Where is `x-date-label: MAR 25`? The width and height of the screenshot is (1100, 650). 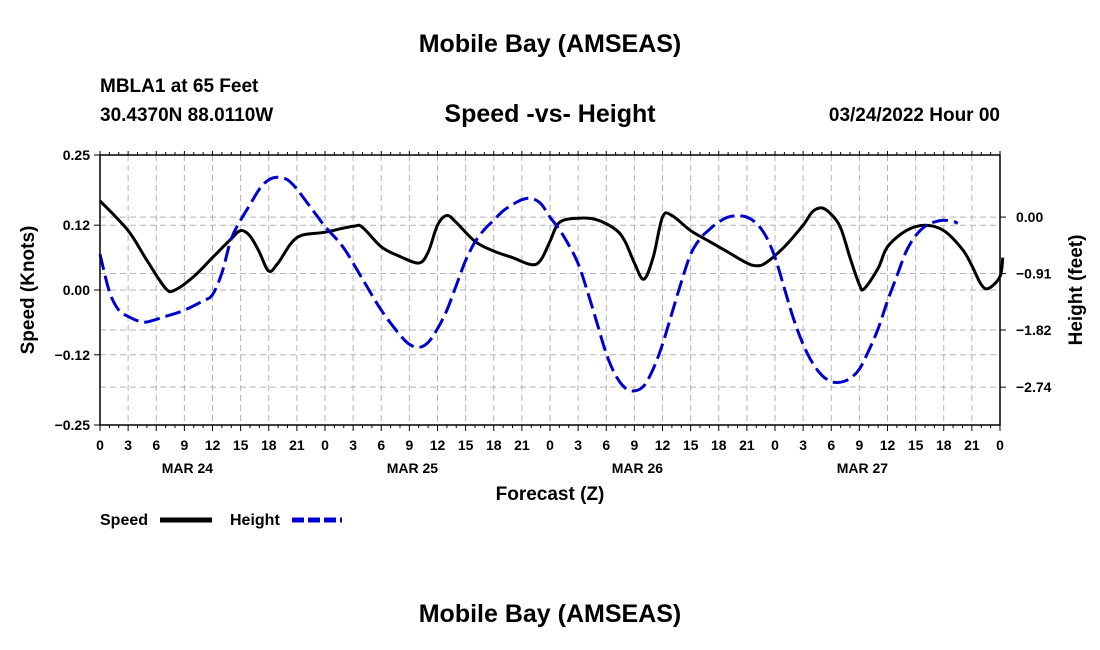 x-date-label: MAR 25 is located at coordinates (413, 468).